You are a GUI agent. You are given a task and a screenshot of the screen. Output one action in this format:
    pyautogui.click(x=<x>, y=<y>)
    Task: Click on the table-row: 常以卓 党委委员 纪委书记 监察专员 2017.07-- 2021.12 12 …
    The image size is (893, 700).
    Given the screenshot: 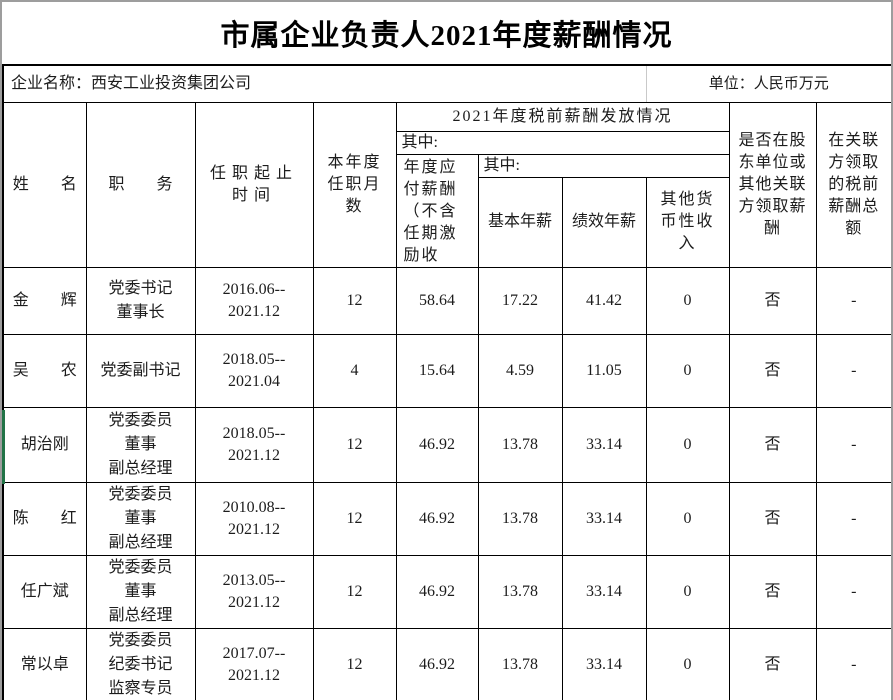 What is the action you would take?
    pyautogui.click(x=446, y=663)
    